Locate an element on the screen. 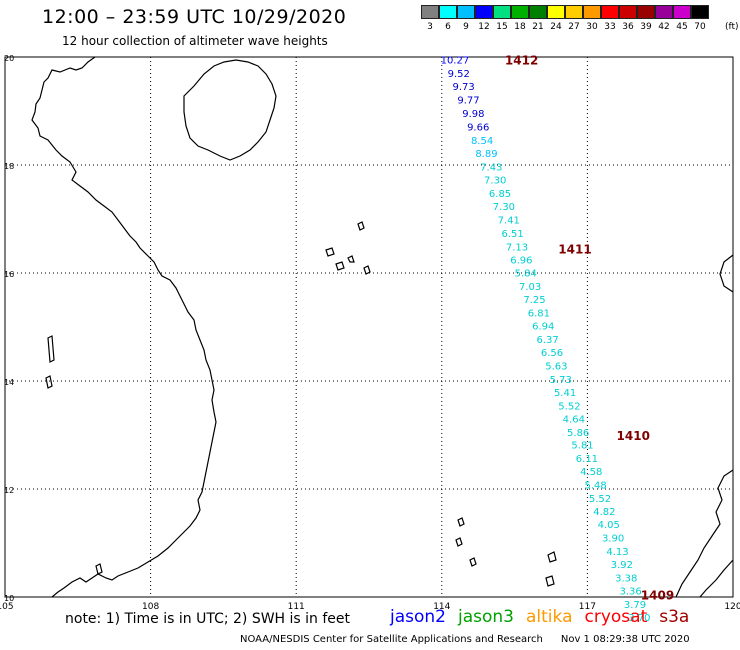 Image resolution: width=740 pixels, height=650 pixels. legend-label: 3 is located at coordinates (430, 27).